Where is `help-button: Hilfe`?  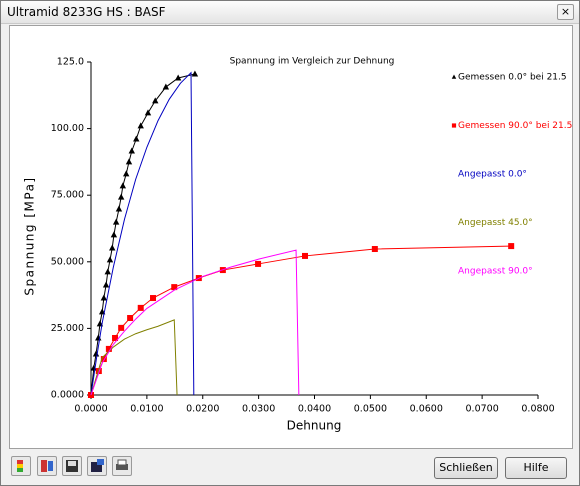
help-button: Hilfe is located at coordinates (536, 468).